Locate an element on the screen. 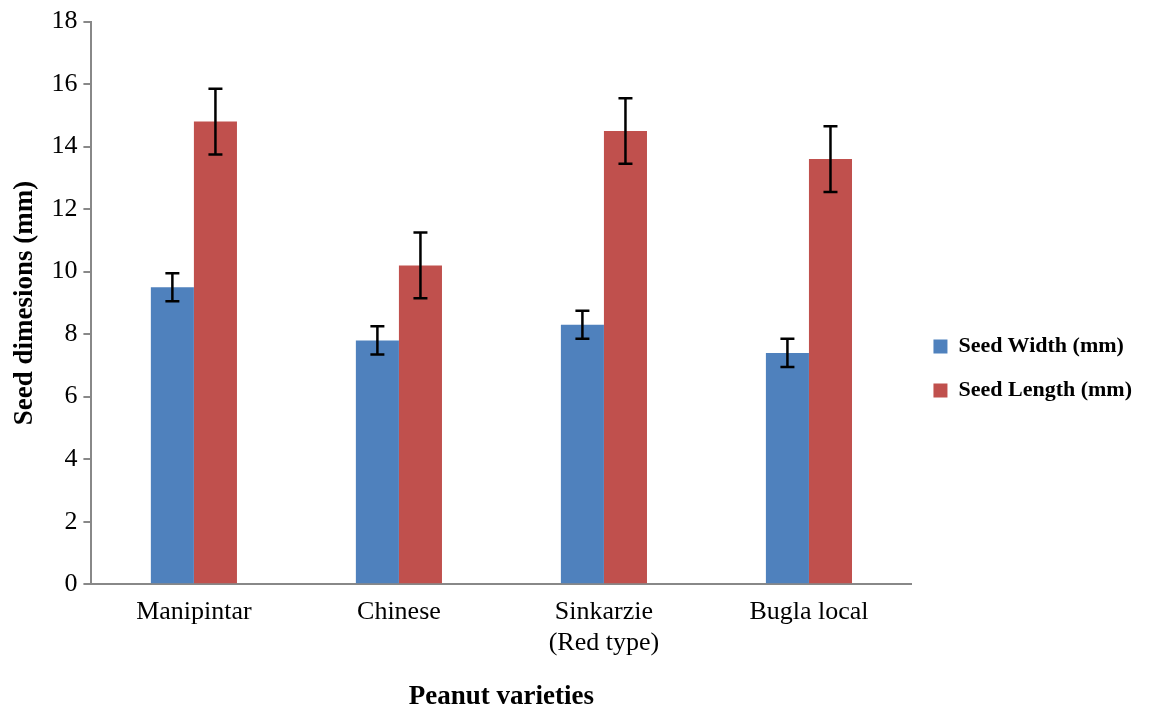 The width and height of the screenshot is (1152, 722). y-tick-label: 12 is located at coordinates (64, 207).